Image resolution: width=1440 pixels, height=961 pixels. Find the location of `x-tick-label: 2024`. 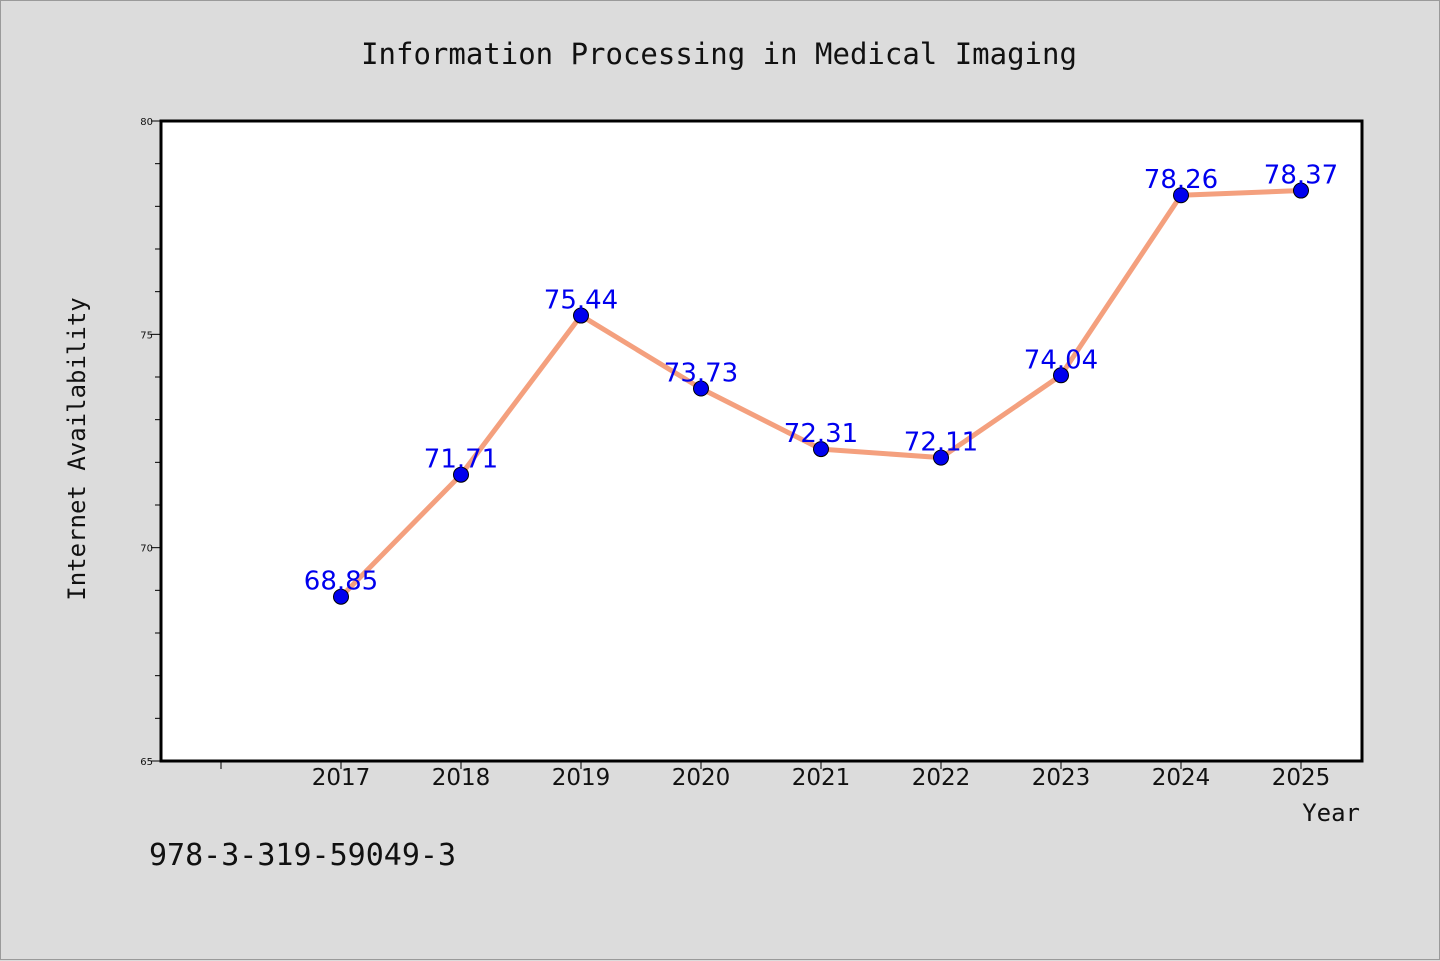

x-tick-label: 2024 is located at coordinates (1181, 778).